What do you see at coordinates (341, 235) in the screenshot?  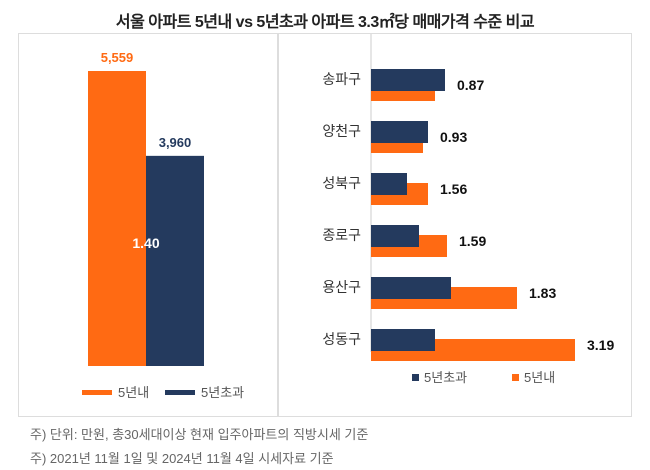 I see `category-label: 종로구` at bounding box center [341, 235].